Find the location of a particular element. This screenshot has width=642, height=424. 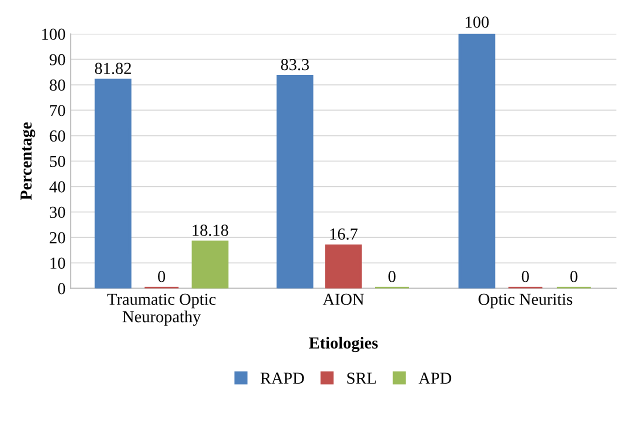

legend-label: RAPD is located at coordinates (282, 378).